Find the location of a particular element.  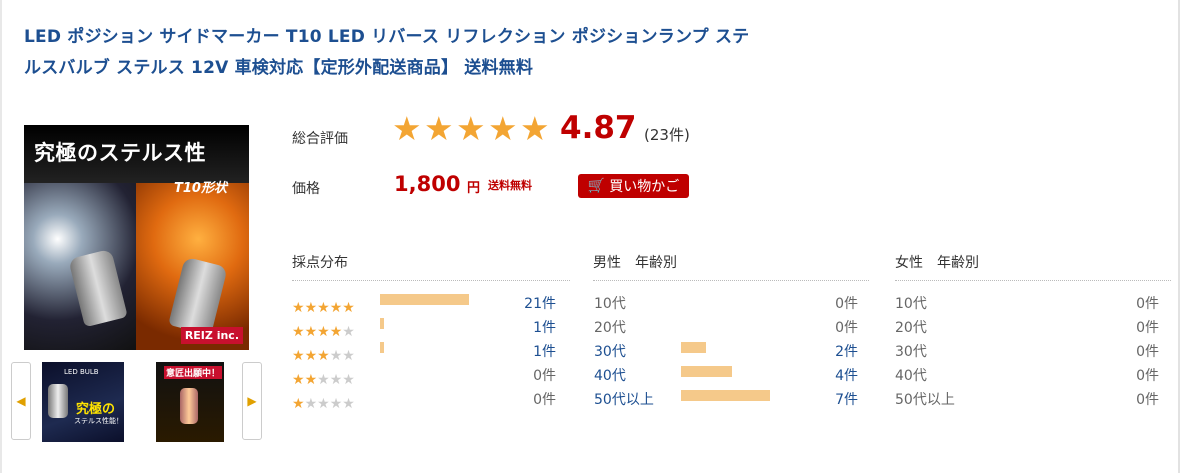

image-subtitle: T10形状 is located at coordinates (200, 188).